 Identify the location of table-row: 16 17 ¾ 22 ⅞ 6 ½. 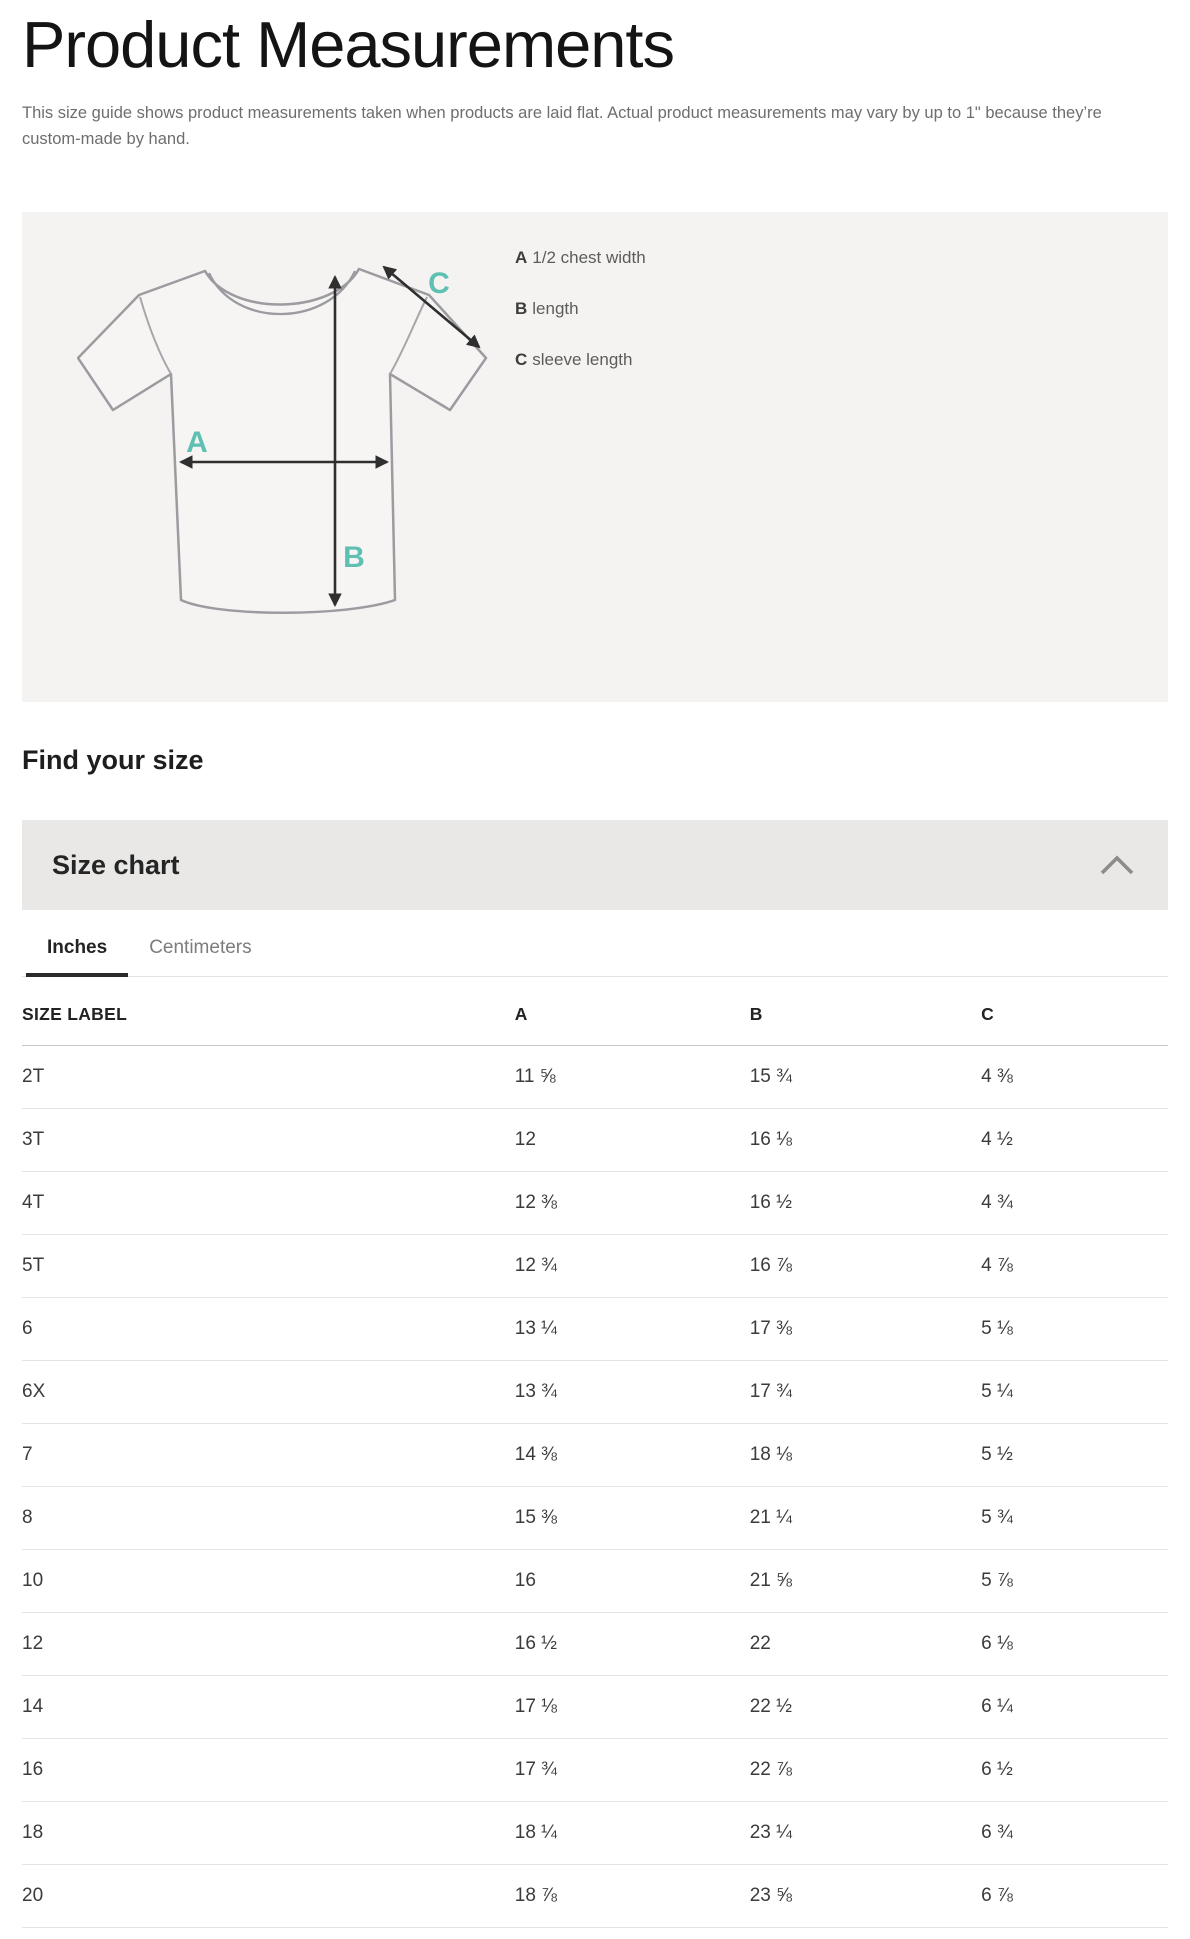
(595, 1770).